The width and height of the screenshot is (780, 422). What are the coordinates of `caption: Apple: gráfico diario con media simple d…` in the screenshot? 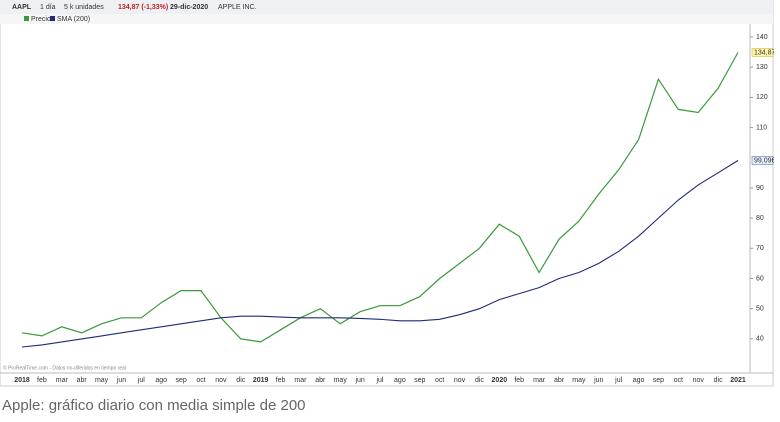 It's located at (154, 405).